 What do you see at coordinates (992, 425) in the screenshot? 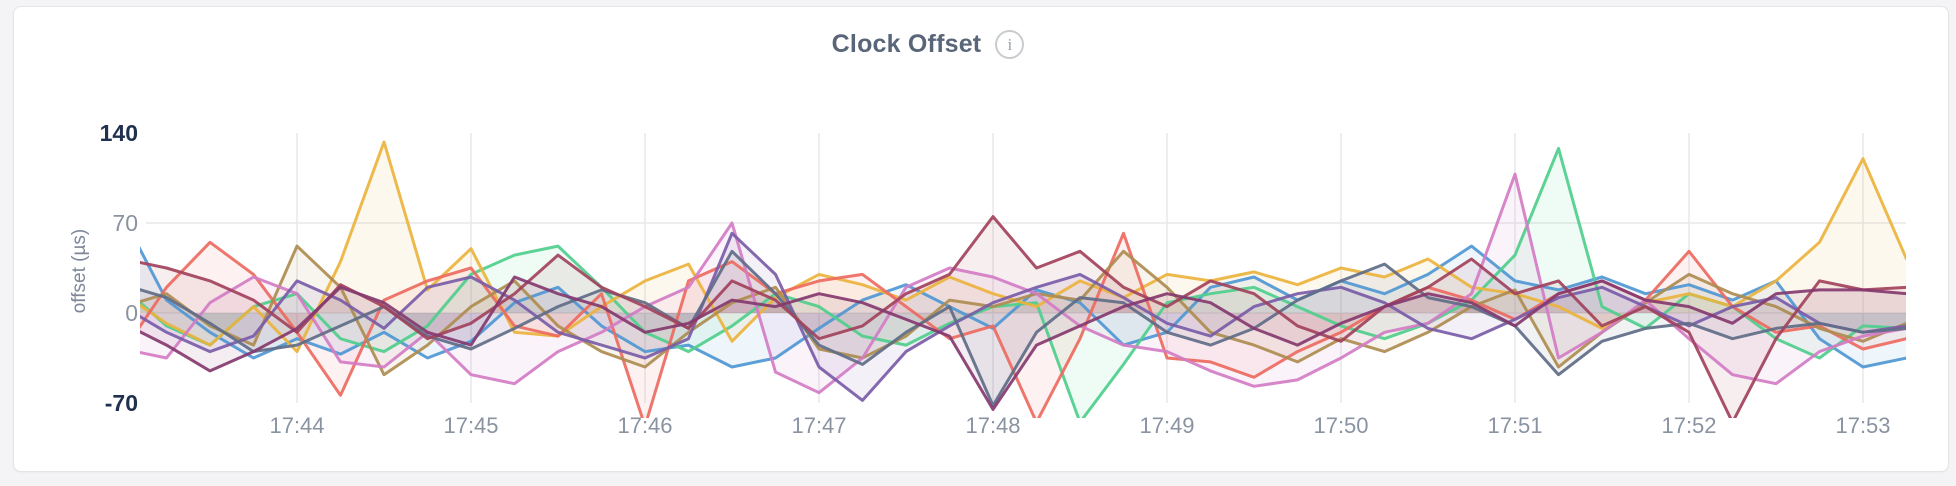
I see `x-tick-label: 17:48` at bounding box center [992, 425].